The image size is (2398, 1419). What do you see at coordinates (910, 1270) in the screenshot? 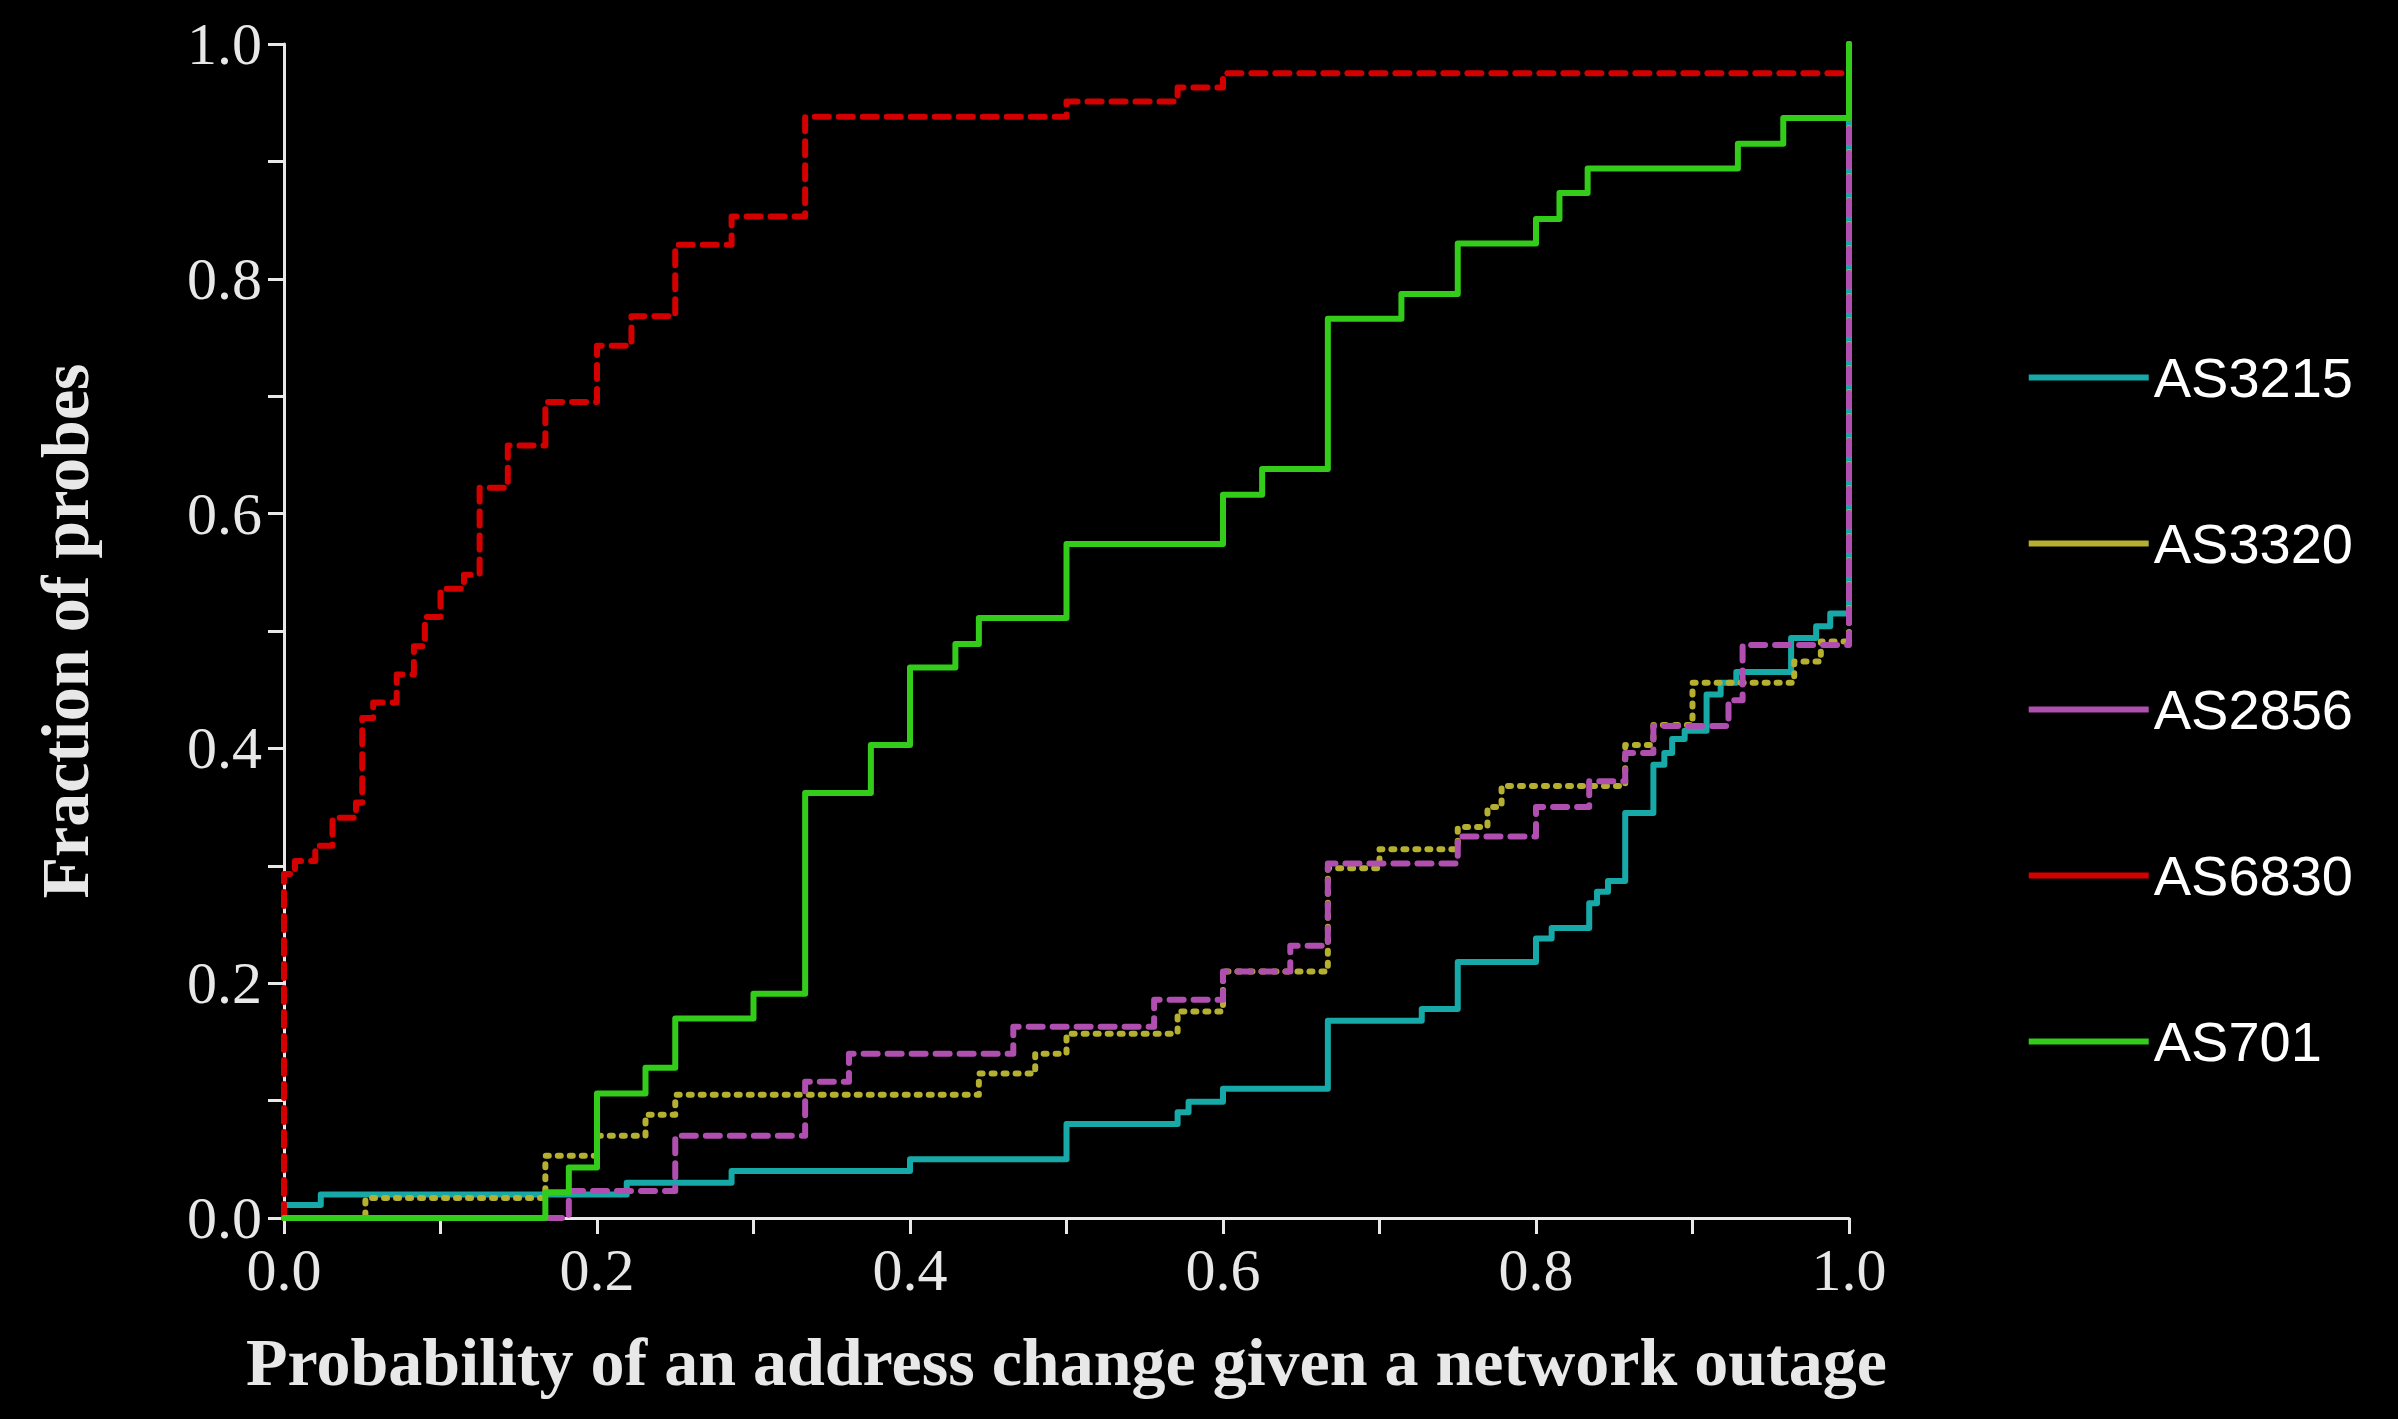
I see `x-tick-label: 0.4` at bounding box center [910, 1270].